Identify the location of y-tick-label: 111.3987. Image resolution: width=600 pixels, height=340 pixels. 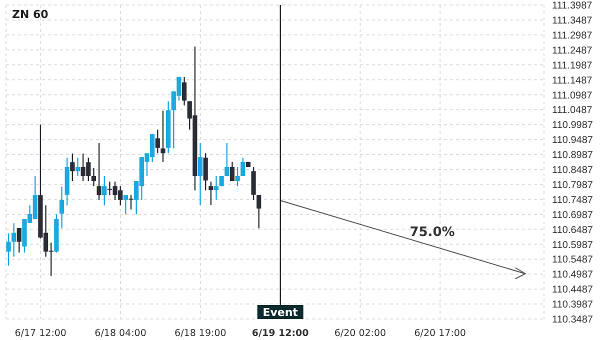
(572, 6).